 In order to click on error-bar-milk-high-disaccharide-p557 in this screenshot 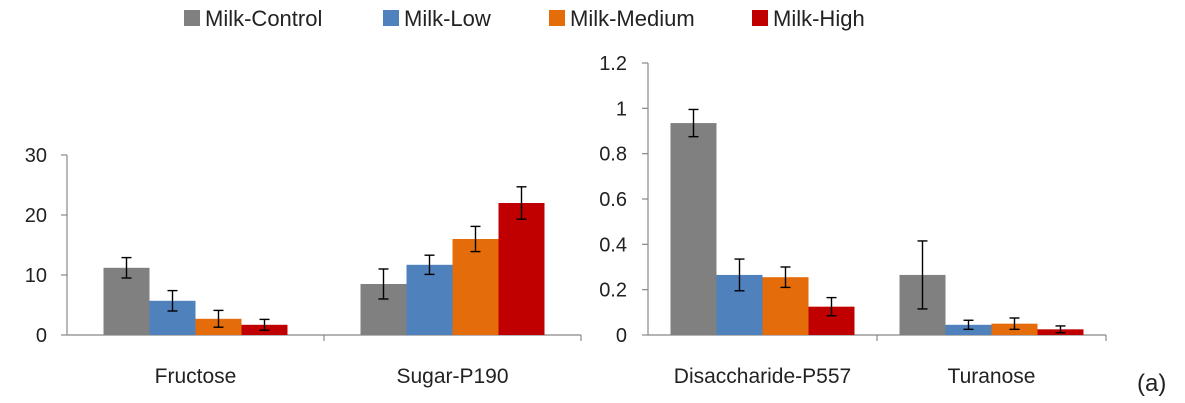, I will do `click(831, 306)`.